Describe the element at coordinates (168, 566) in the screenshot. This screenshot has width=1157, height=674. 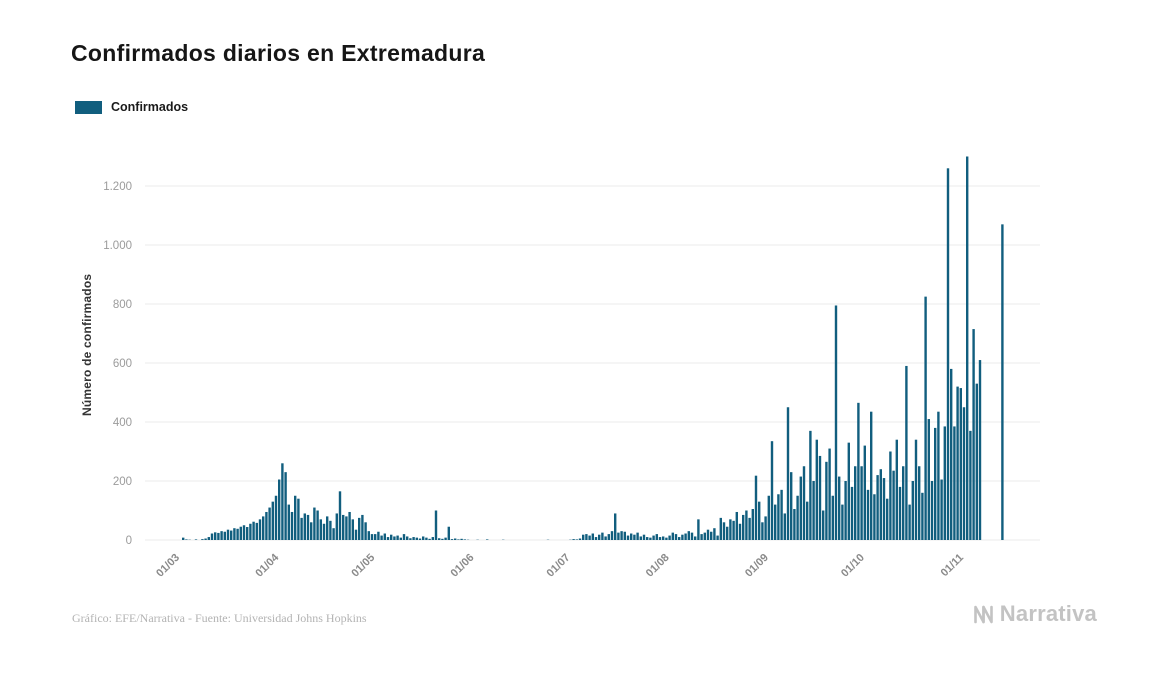
I see `x-tick-label: 01/03` at that location.